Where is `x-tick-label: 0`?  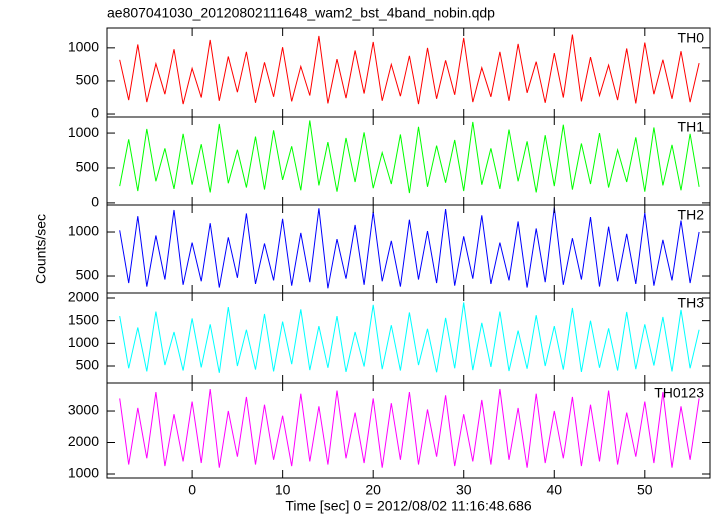 x-tick-label: 0 is located at coordinates (192, 490).